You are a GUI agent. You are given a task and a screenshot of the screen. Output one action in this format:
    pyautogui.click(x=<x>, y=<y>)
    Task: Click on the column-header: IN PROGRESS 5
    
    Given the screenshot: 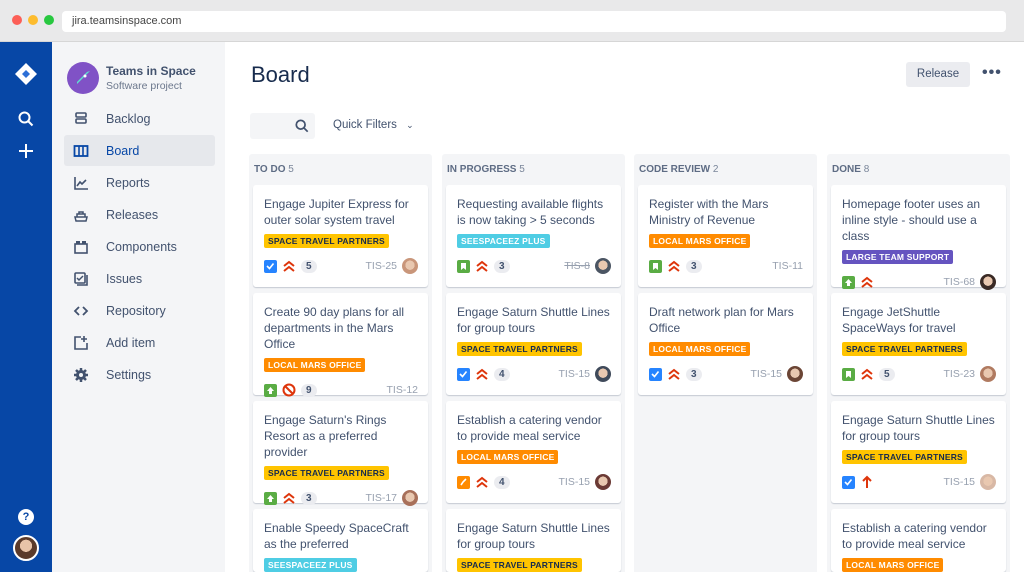 What is the action you would take?
    pyautogui.click(x=533, y=169)
    